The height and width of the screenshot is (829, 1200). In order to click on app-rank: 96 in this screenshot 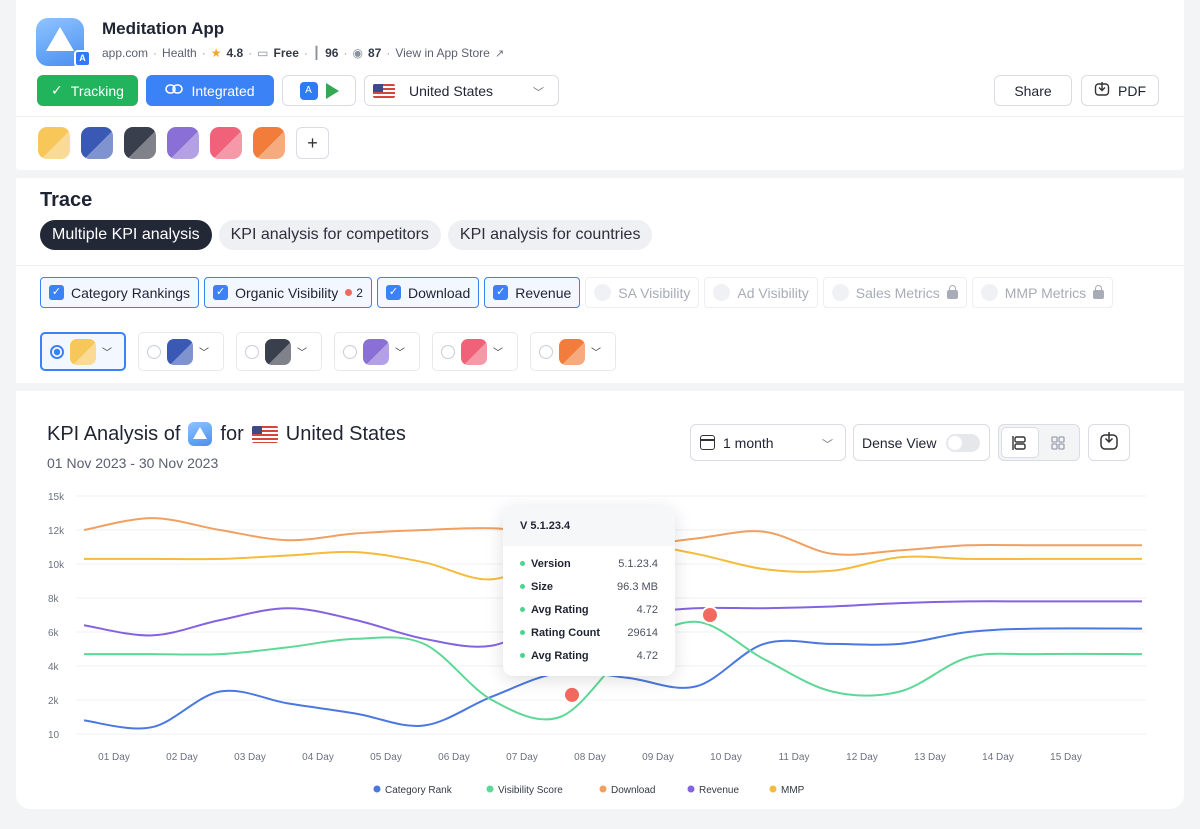, I will do `click(332, 53)`.